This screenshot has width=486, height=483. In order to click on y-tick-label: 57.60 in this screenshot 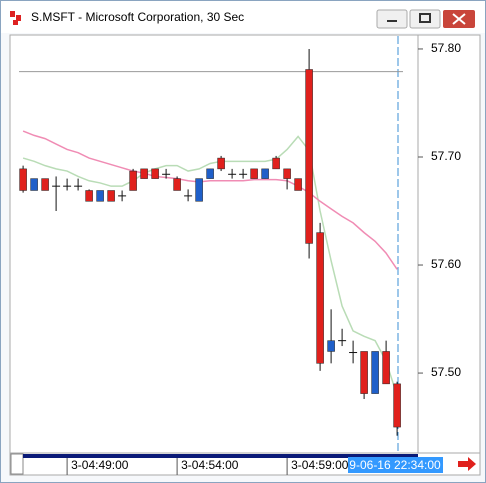, I will do `click(446, 264)`.